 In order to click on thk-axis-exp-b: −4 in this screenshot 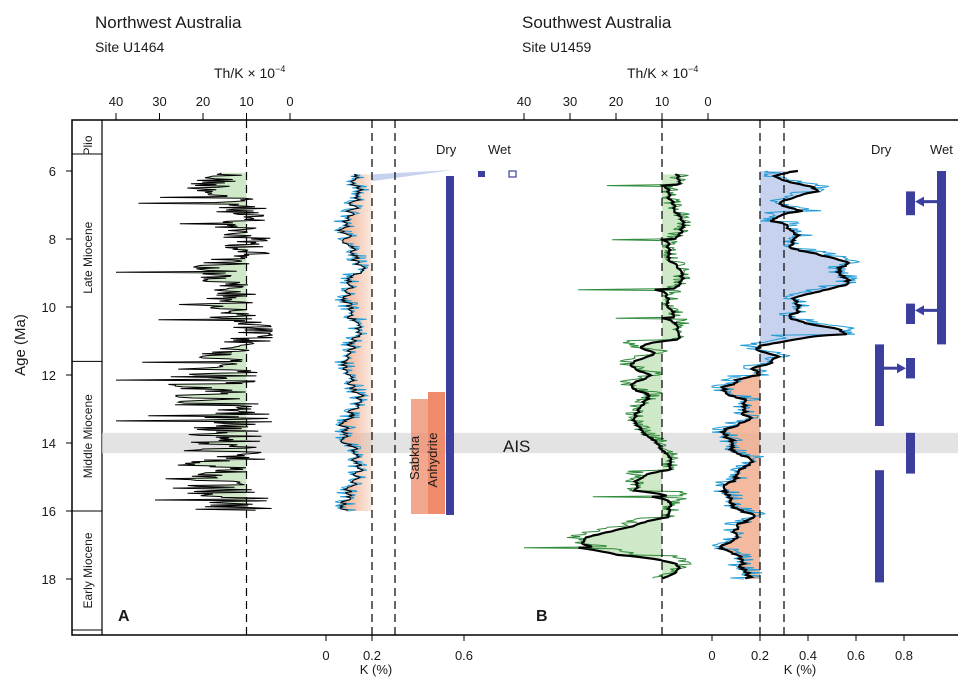, I will do `click(693, 69)`.